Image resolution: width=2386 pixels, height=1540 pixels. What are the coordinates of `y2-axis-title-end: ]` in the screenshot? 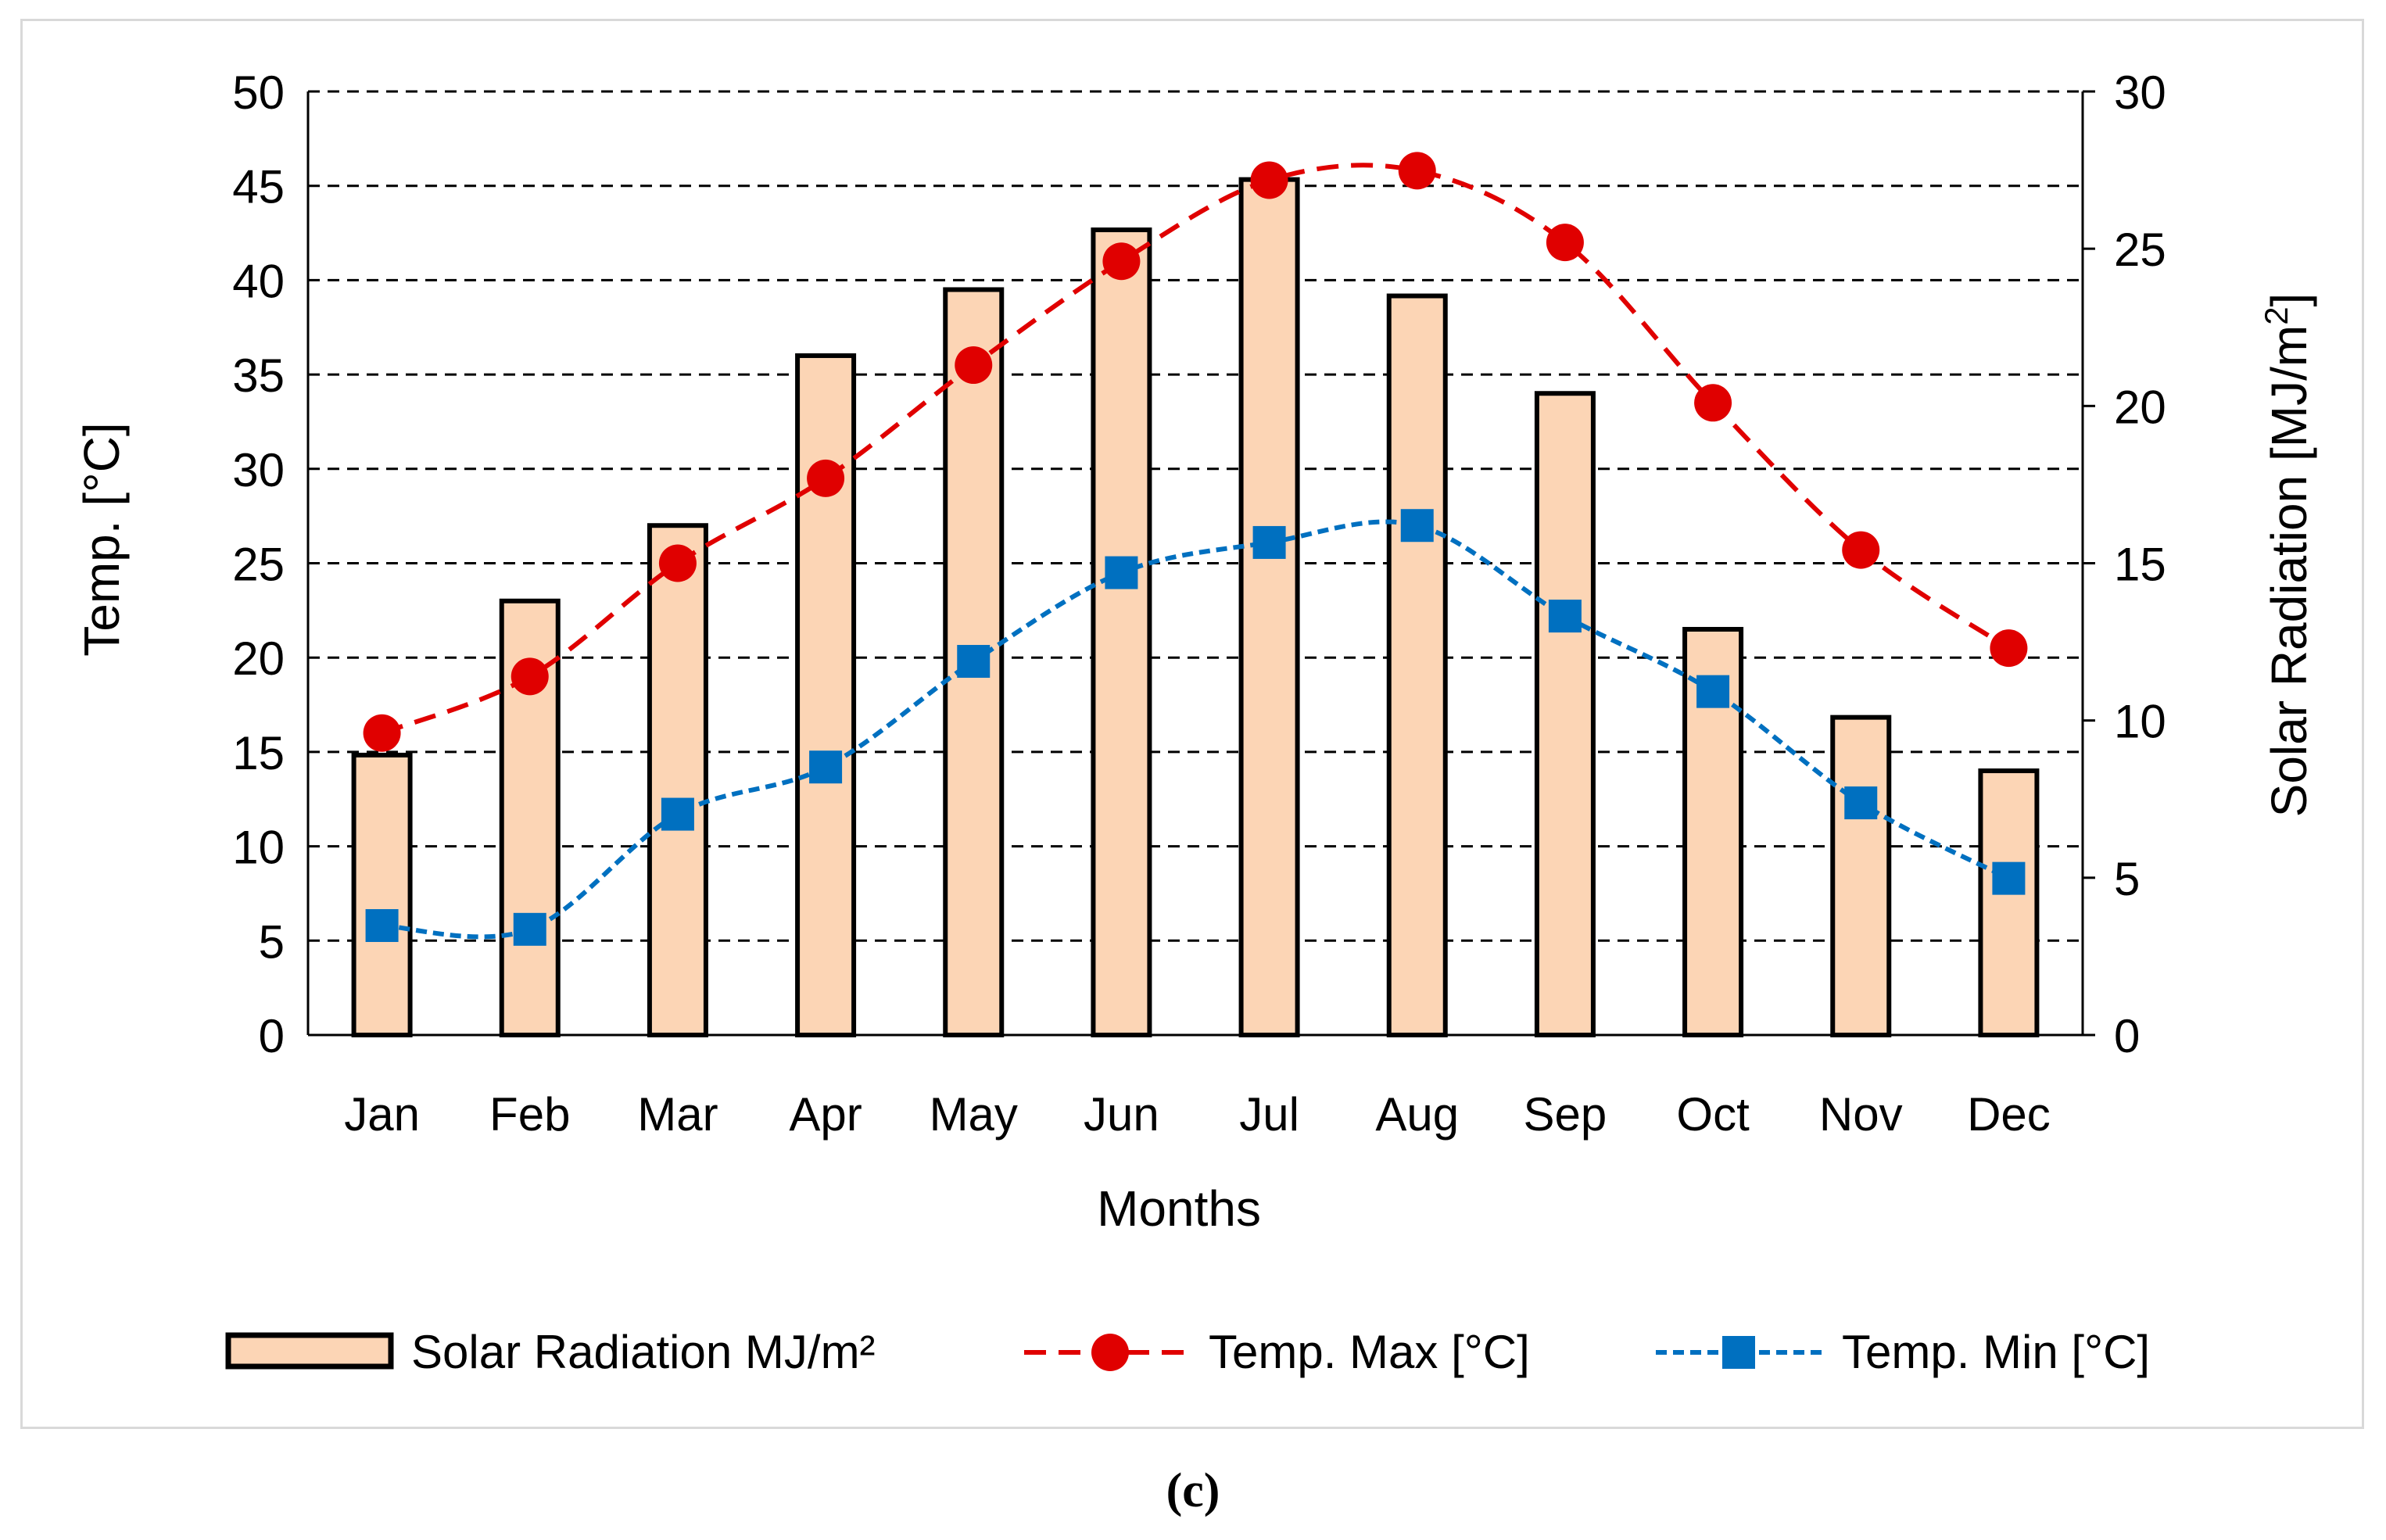 It's located at (2289, 300).